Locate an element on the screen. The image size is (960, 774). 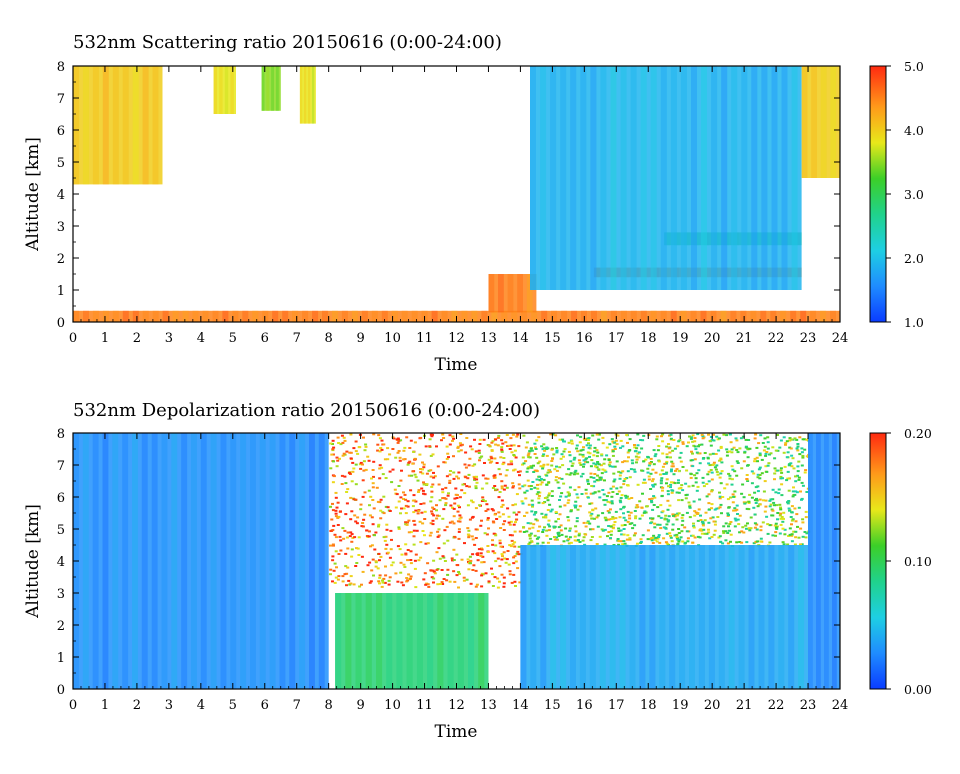
y-tick-label: 3 is located at coordinates (61, 227).